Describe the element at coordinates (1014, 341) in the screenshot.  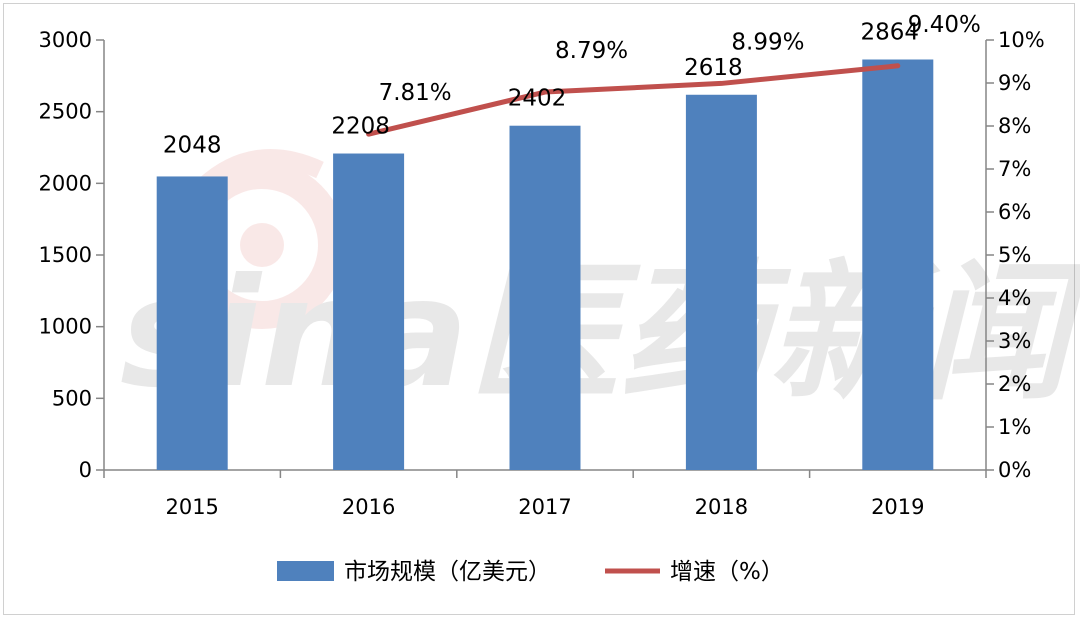
I see `y-right-tick-label: 3%` at that location.